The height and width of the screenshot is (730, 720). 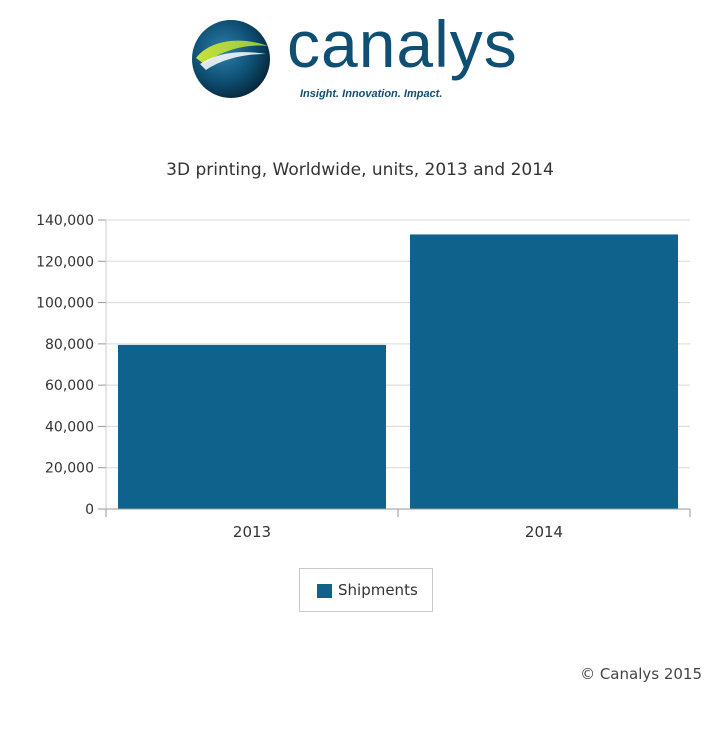 I want to click on bar-2013, so click(x=252, y=426).